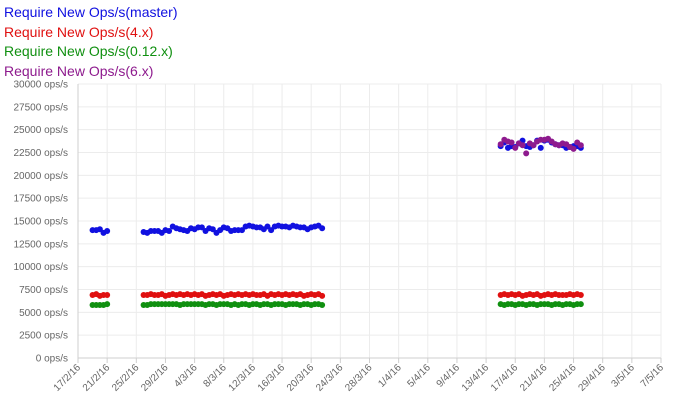 The height and width of the screenshot is (419, 681). What do you see at coordinates (43, 336) in the screenshot?
I see `y-tick-label: 2500 ops/s` at bounding box center [43, 336].